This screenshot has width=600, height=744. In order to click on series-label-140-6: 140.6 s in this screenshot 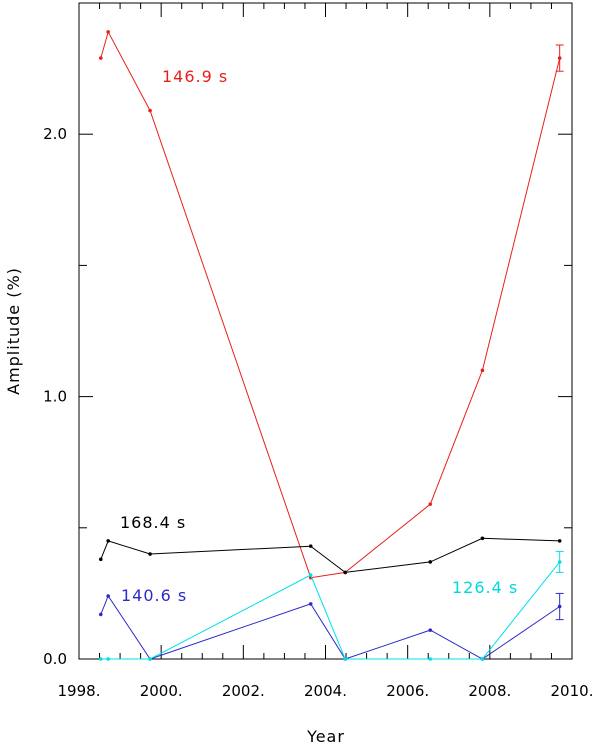, I will do `click(154, 595)`.